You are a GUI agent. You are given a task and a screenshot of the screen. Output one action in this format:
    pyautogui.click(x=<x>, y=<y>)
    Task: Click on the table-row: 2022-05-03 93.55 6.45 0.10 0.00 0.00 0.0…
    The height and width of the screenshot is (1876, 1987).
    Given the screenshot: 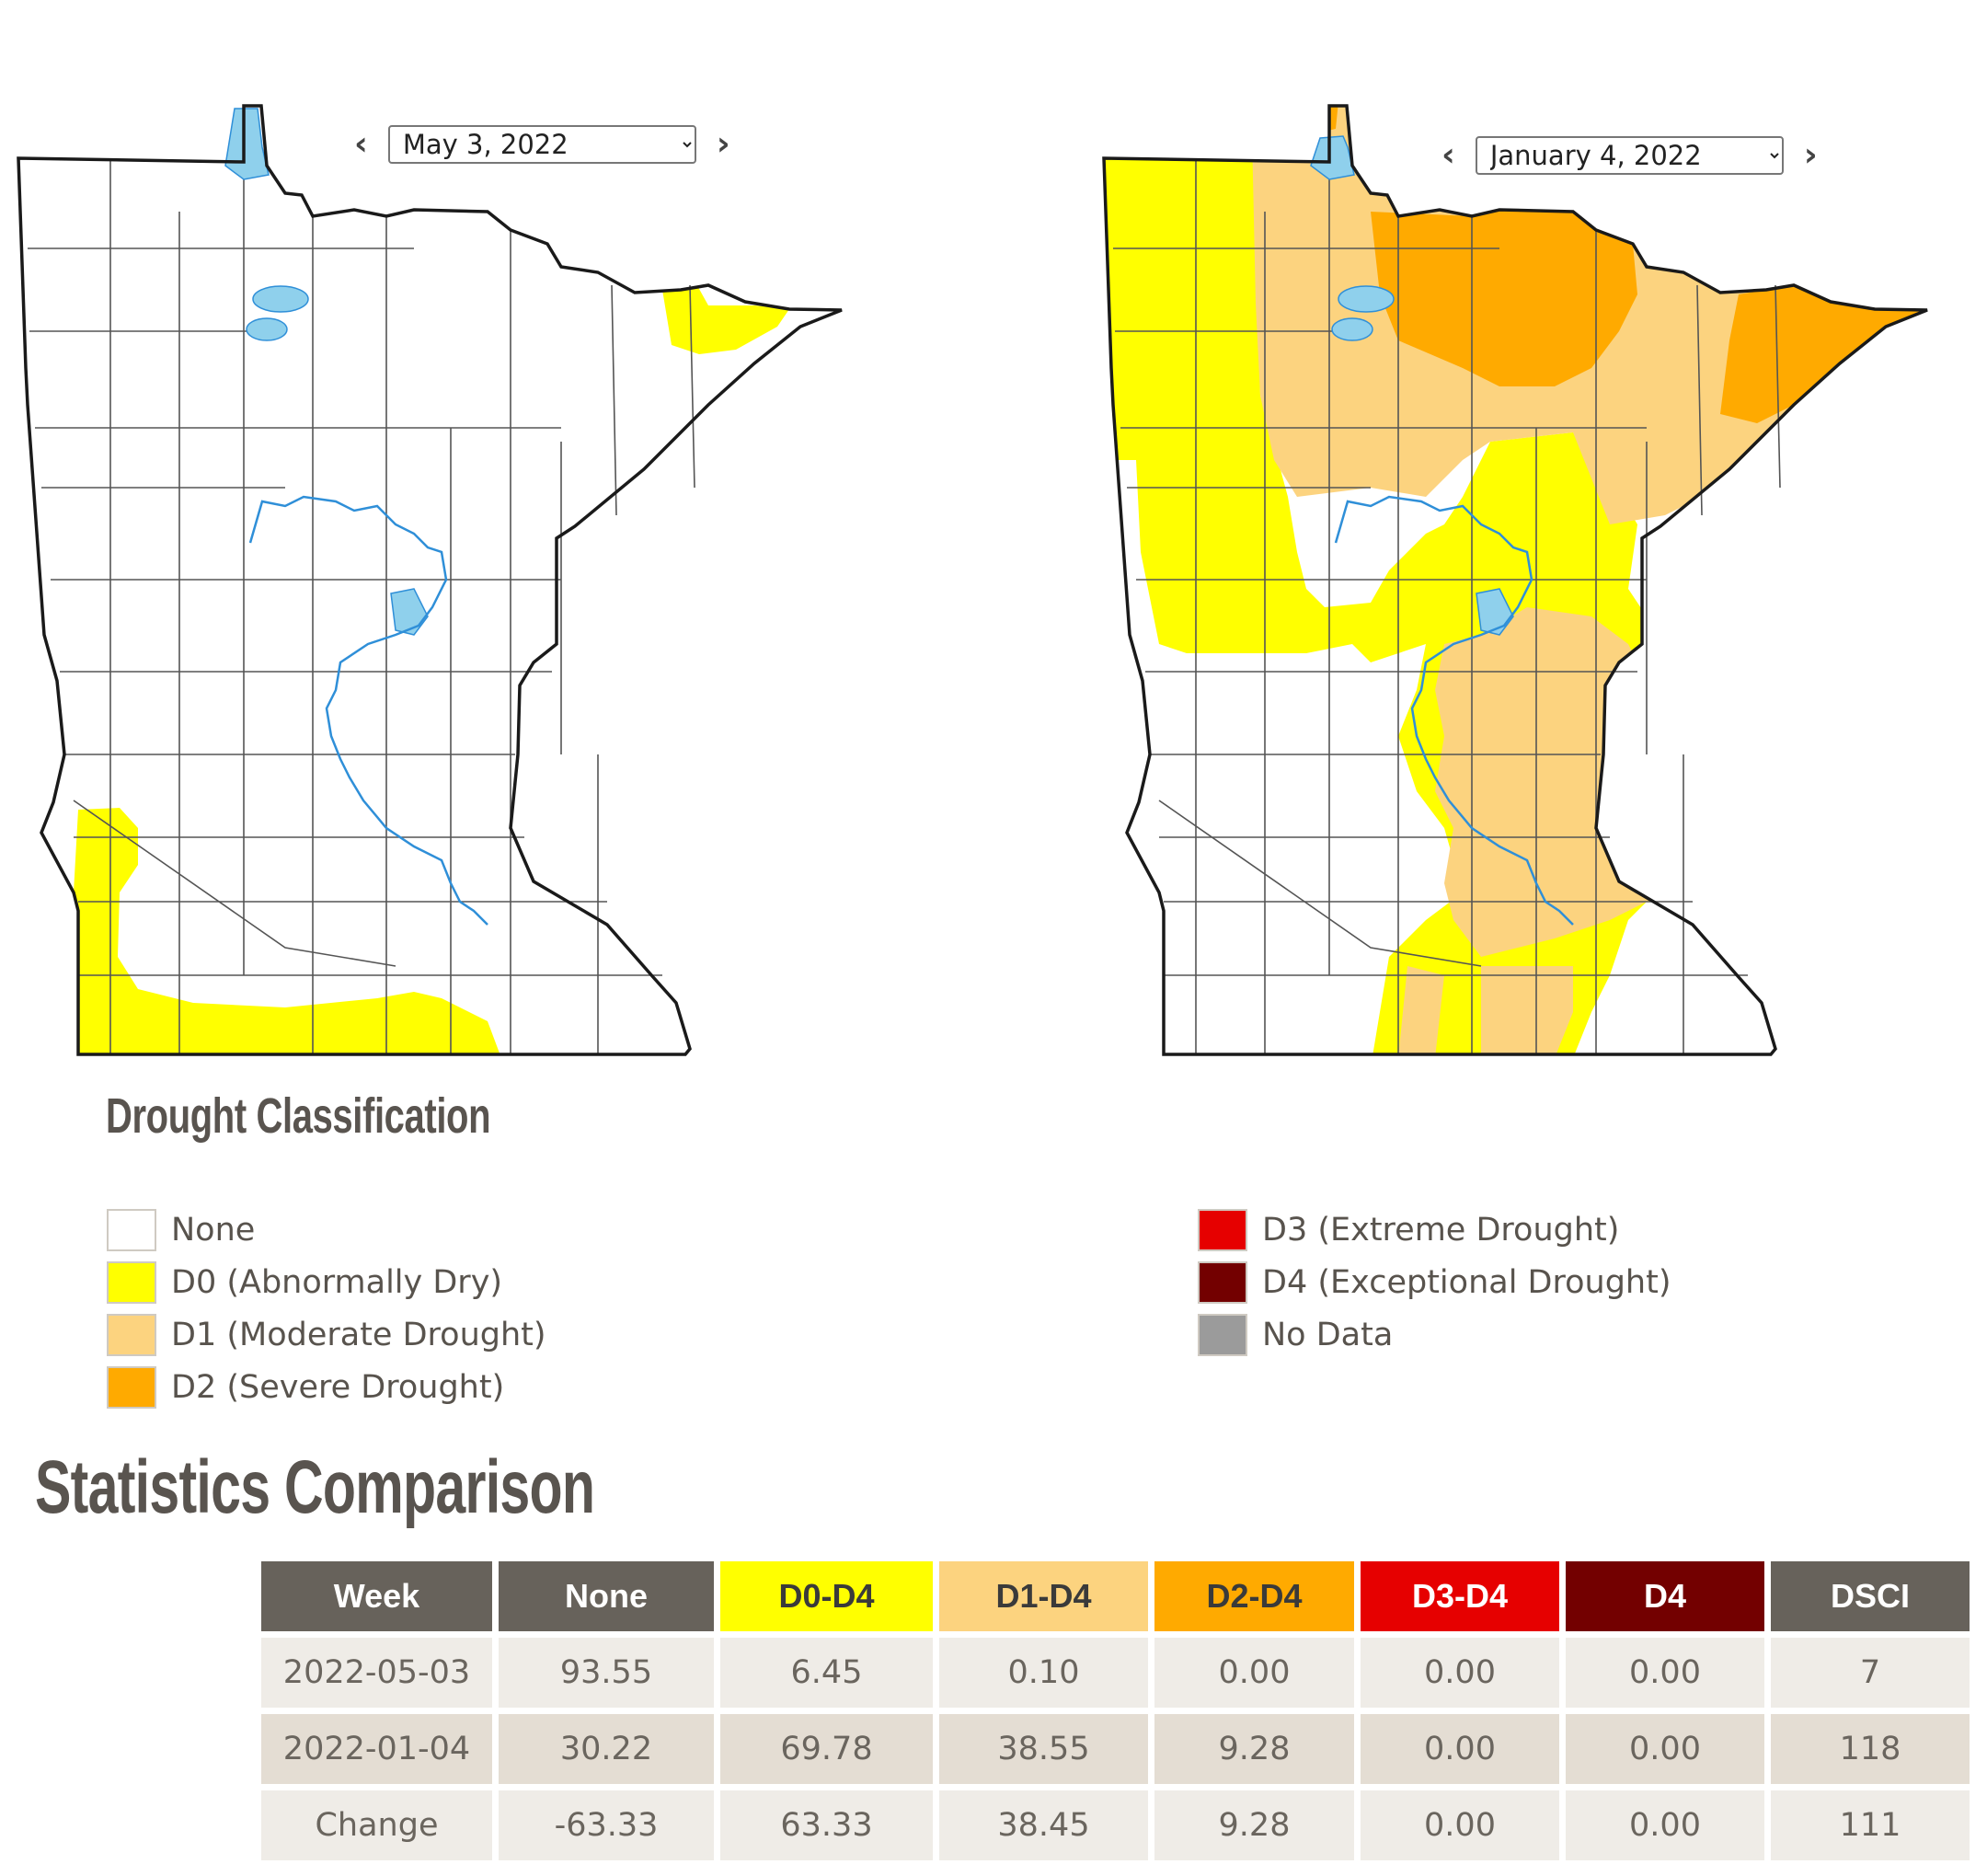 What is the action you would take?
    pyautogui.click(x=1115, y=1673)
    